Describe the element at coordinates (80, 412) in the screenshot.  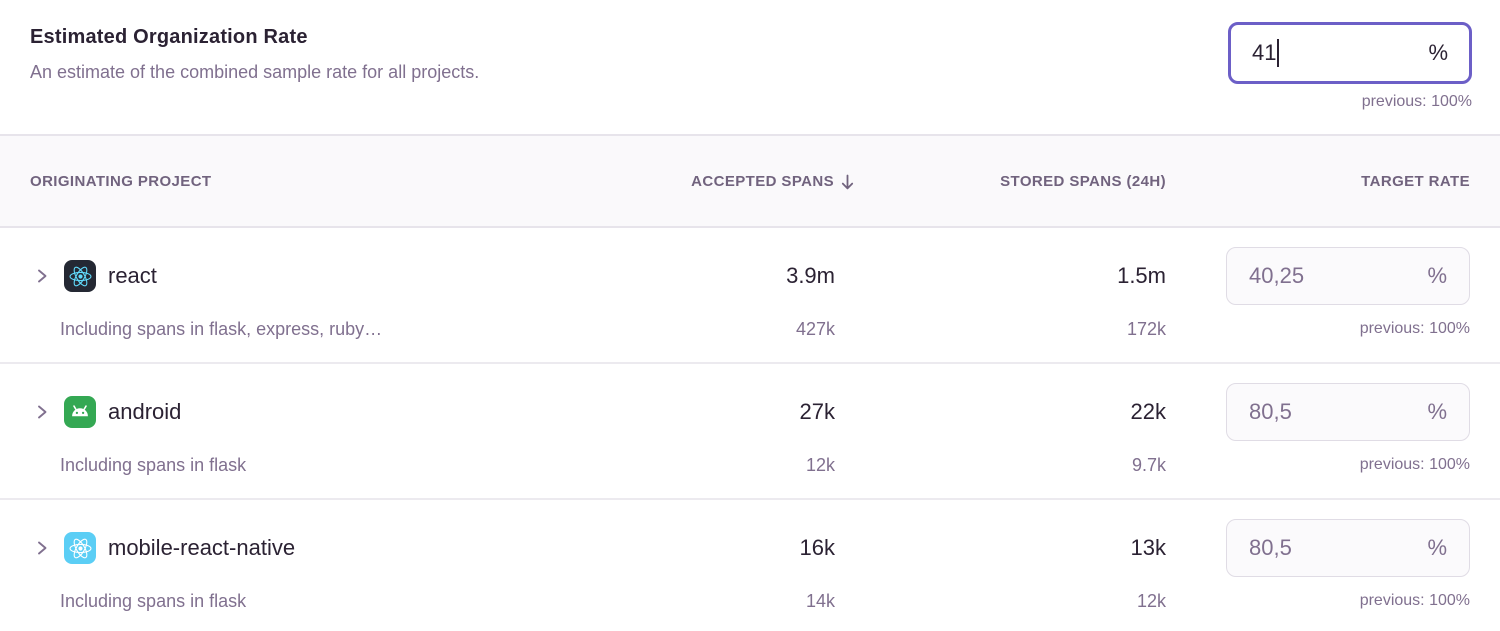
I see `android-platform-icon` at that location.